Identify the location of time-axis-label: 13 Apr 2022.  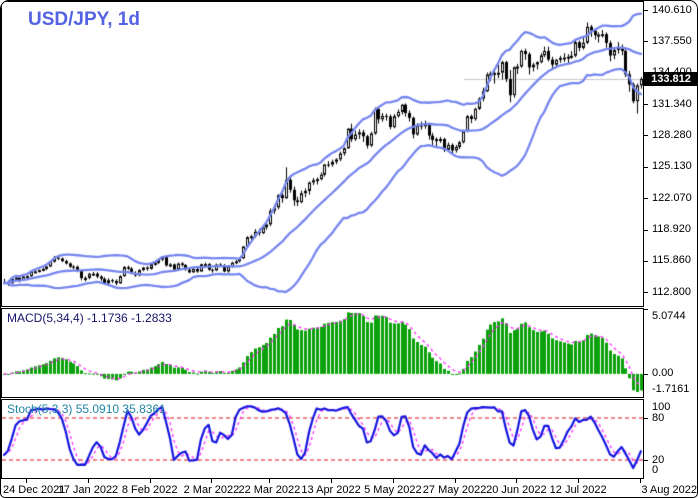
(331, 490).